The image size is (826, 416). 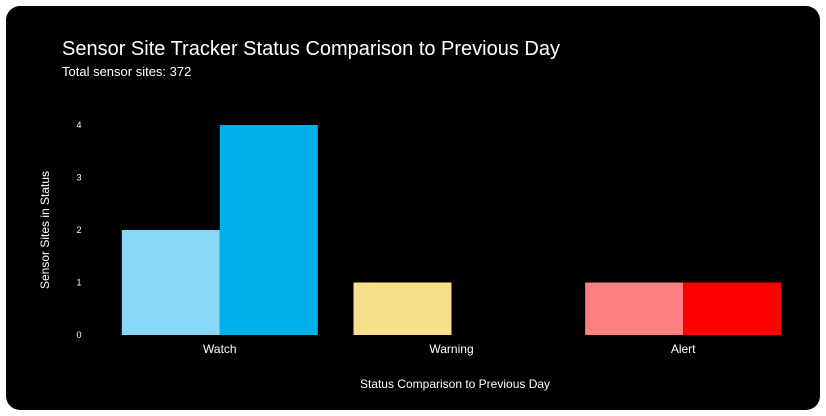 I want to click on x-category-label-warning: Warning, so click(x=451, y=349).